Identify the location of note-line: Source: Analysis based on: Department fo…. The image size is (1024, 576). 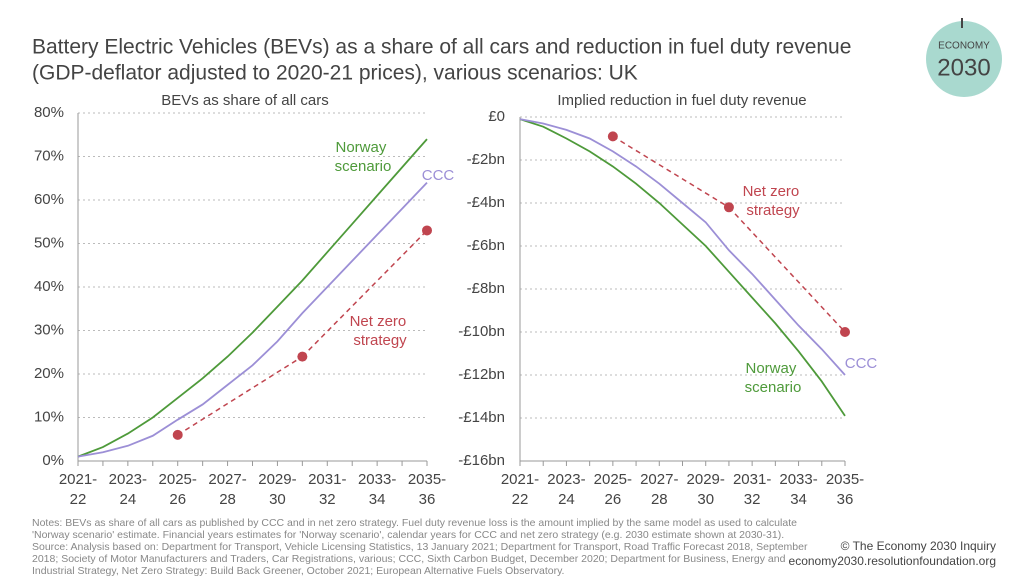
(420, 547).